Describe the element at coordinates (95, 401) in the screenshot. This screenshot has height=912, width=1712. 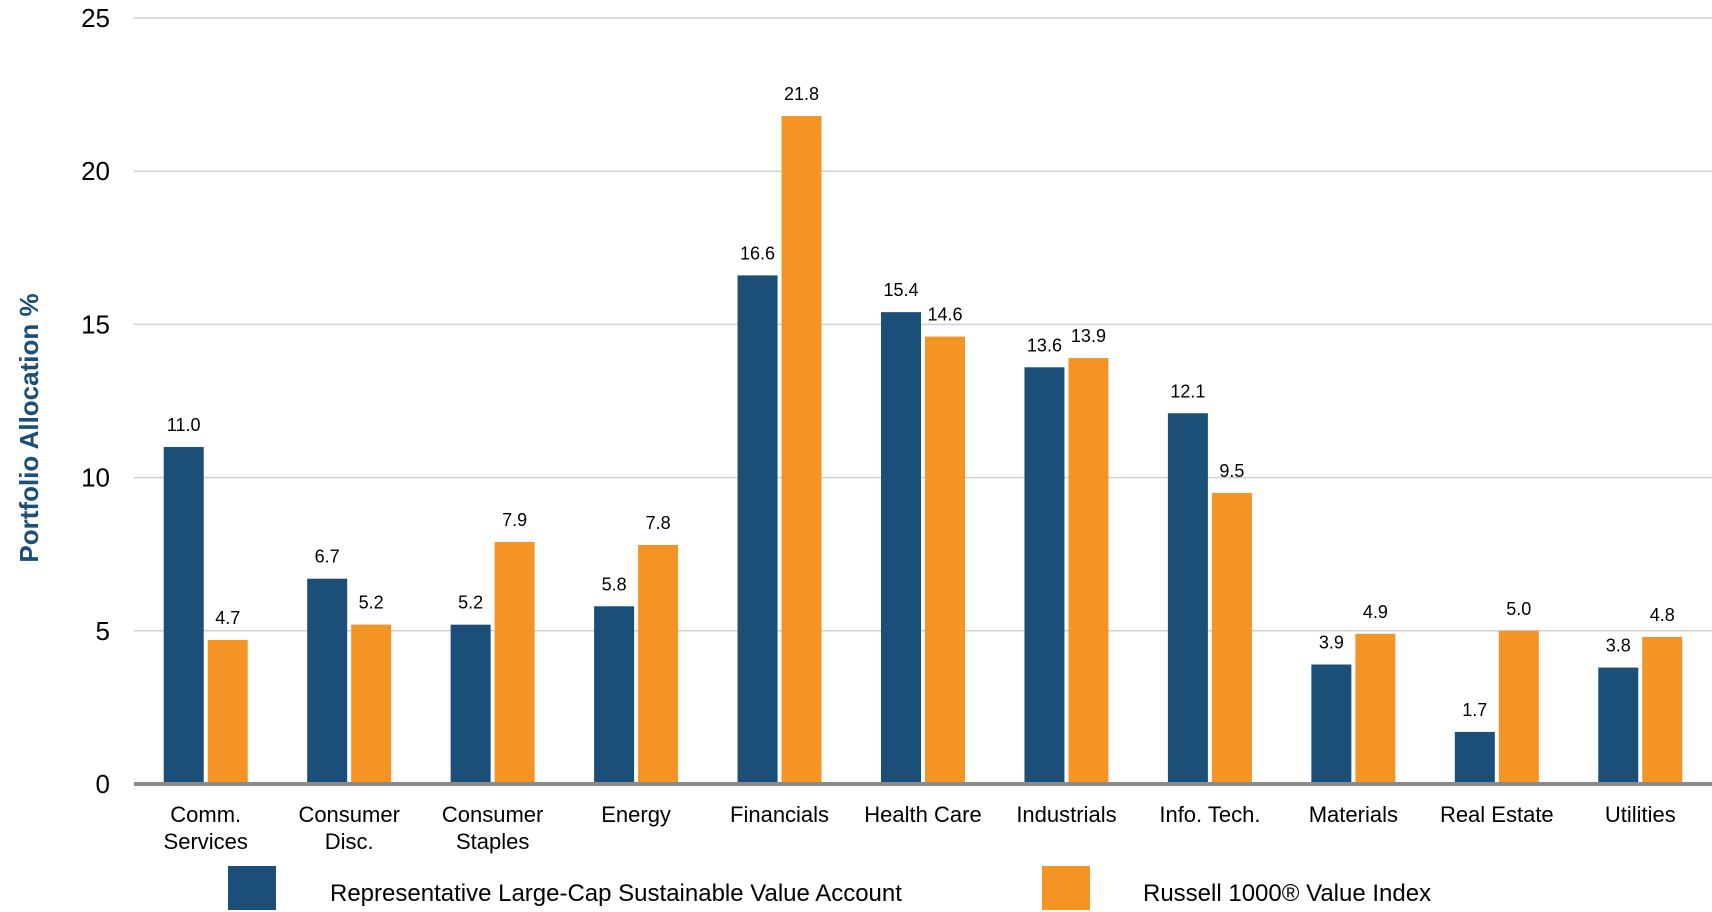
I see `y-axis-ticks: 0 5 10 15 20 25` at that location.